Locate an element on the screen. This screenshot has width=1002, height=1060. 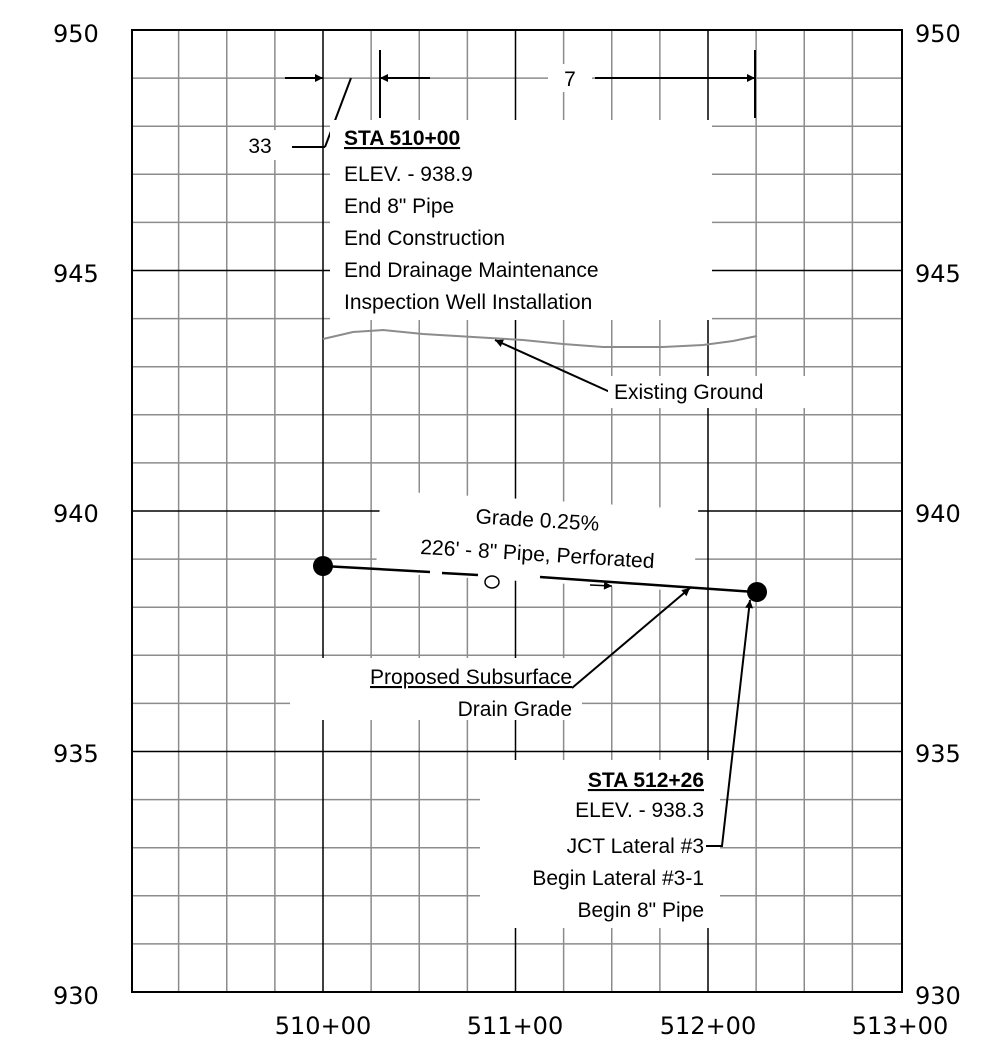
sta-end-line-4: Begin 8" Pipe is located at coordinates (640, 910).